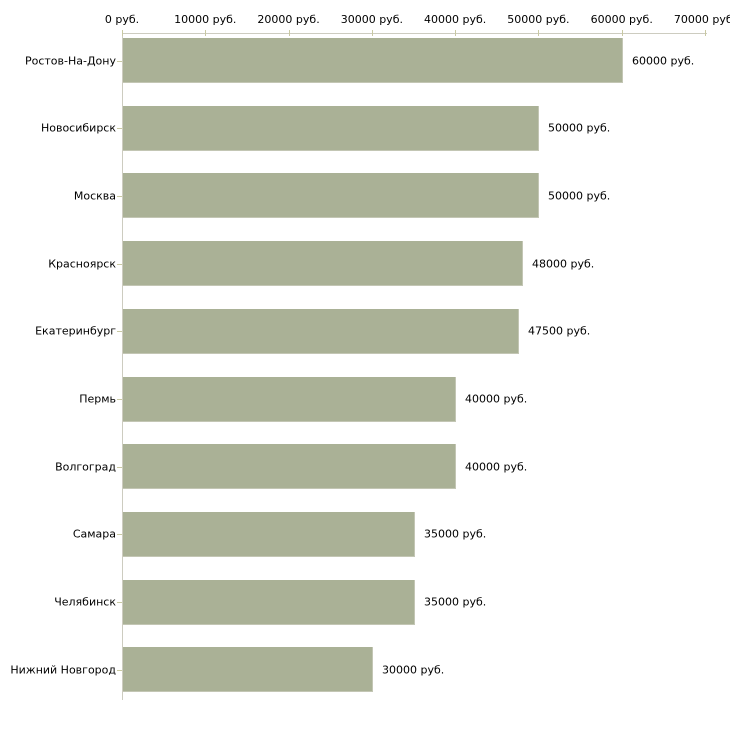 The width and height of the screenshot is (730, 730). Describe the element at coordinates (288, 19) in the screenshot. I see `x-axis-tick-label: 20000 руб.` at that location.